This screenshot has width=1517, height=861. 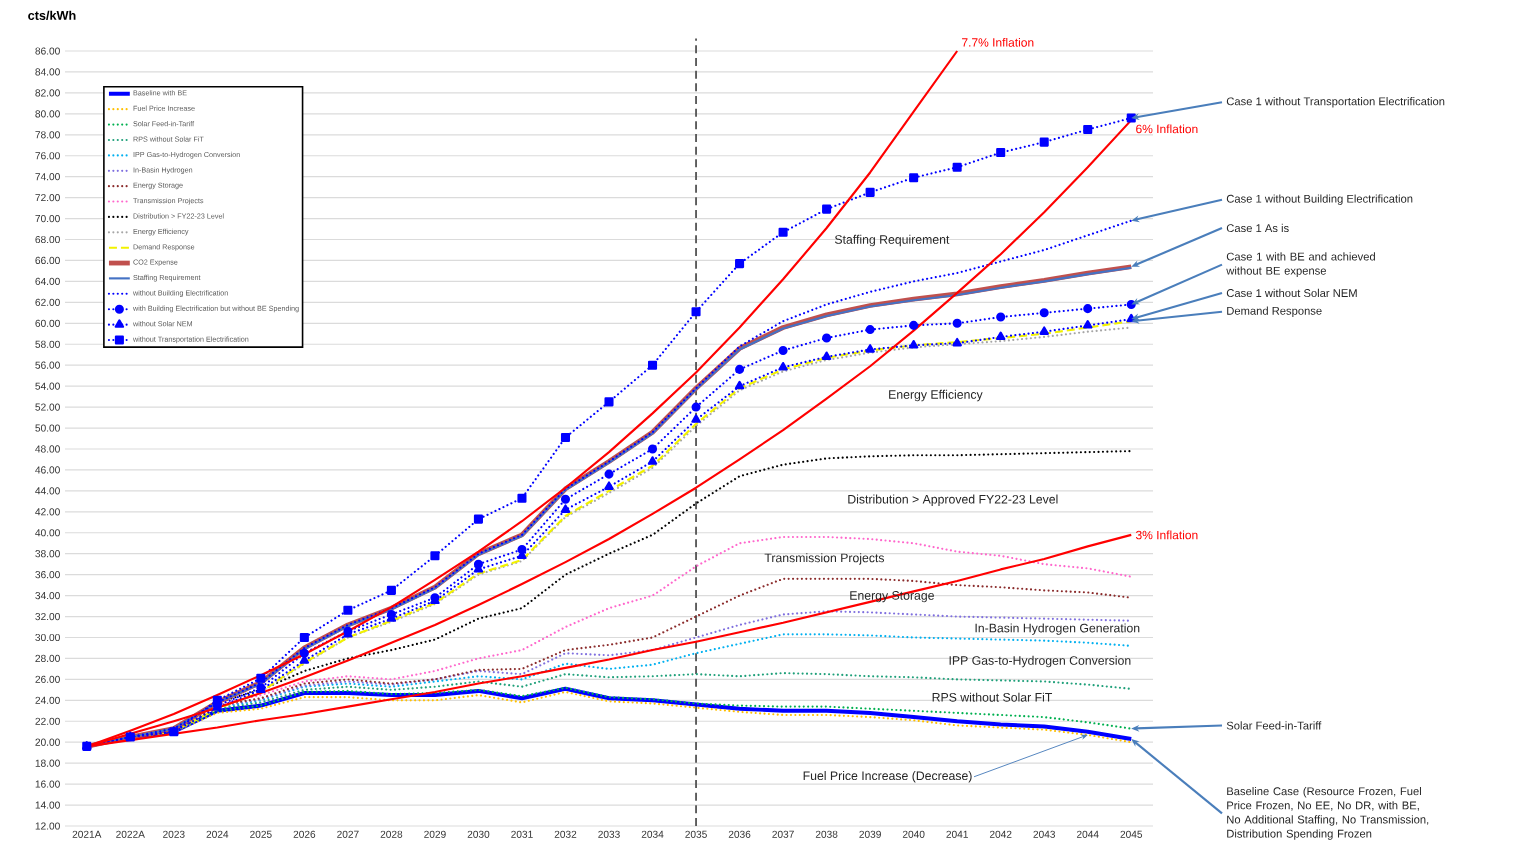 I want to click on annotation: Case 1 with BE and achieved without BE expense, so click(x=1300, y=264).